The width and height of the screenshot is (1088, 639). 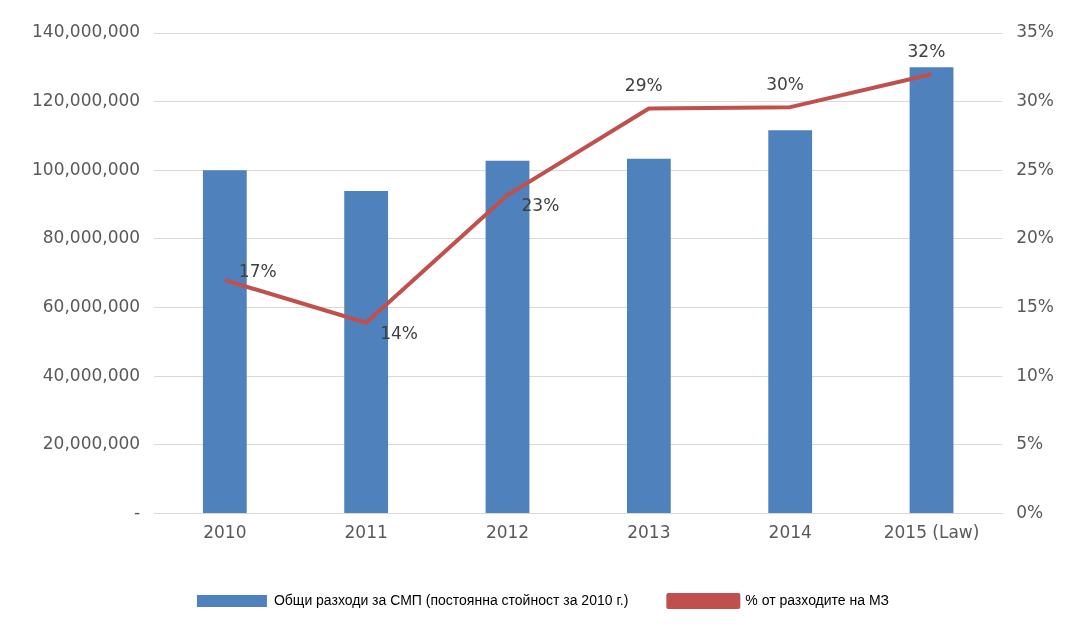 What do you see at coordinates (451, 599) in the screenshot?
I see `legend-label: Общи разходи за СМП (постоянна стойност за 2010 г.)` at bounding box center [451, 599].